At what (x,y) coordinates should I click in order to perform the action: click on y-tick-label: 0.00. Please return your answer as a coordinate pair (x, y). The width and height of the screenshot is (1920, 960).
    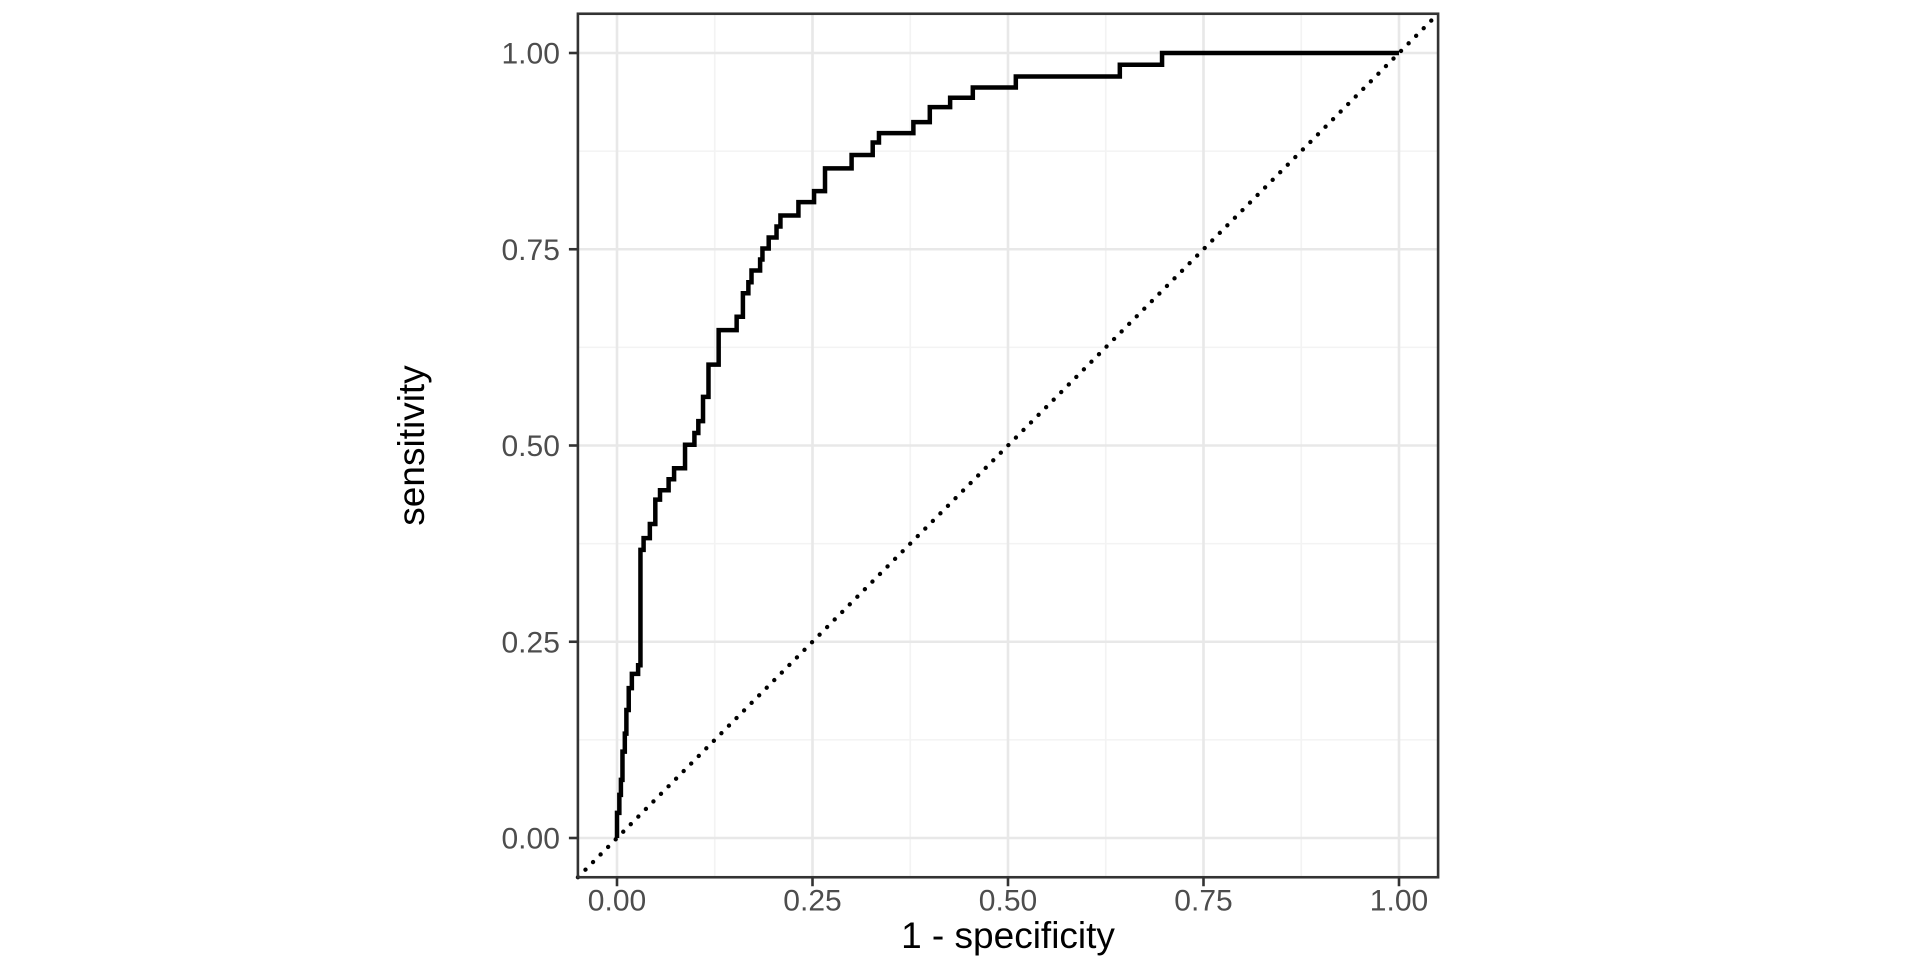
    Looking at the image, I should click on (531, 839).